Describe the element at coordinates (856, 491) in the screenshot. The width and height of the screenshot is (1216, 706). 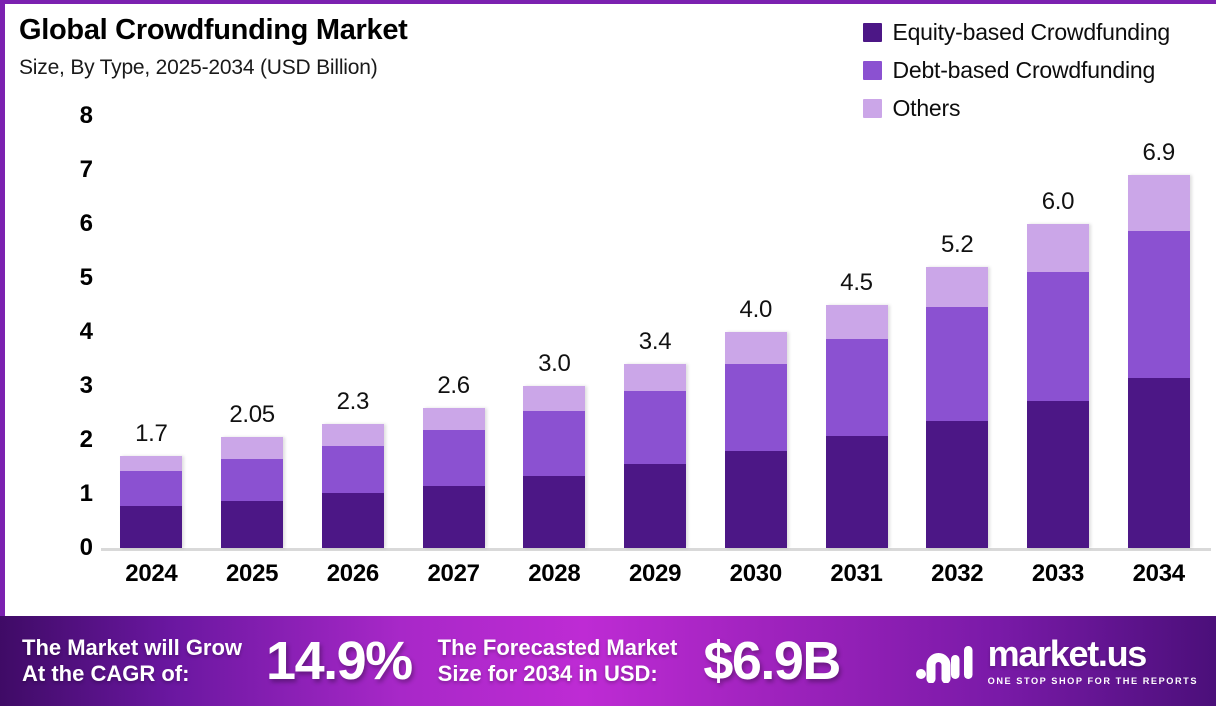
I see `bar-segment-2031-s0` at that location.